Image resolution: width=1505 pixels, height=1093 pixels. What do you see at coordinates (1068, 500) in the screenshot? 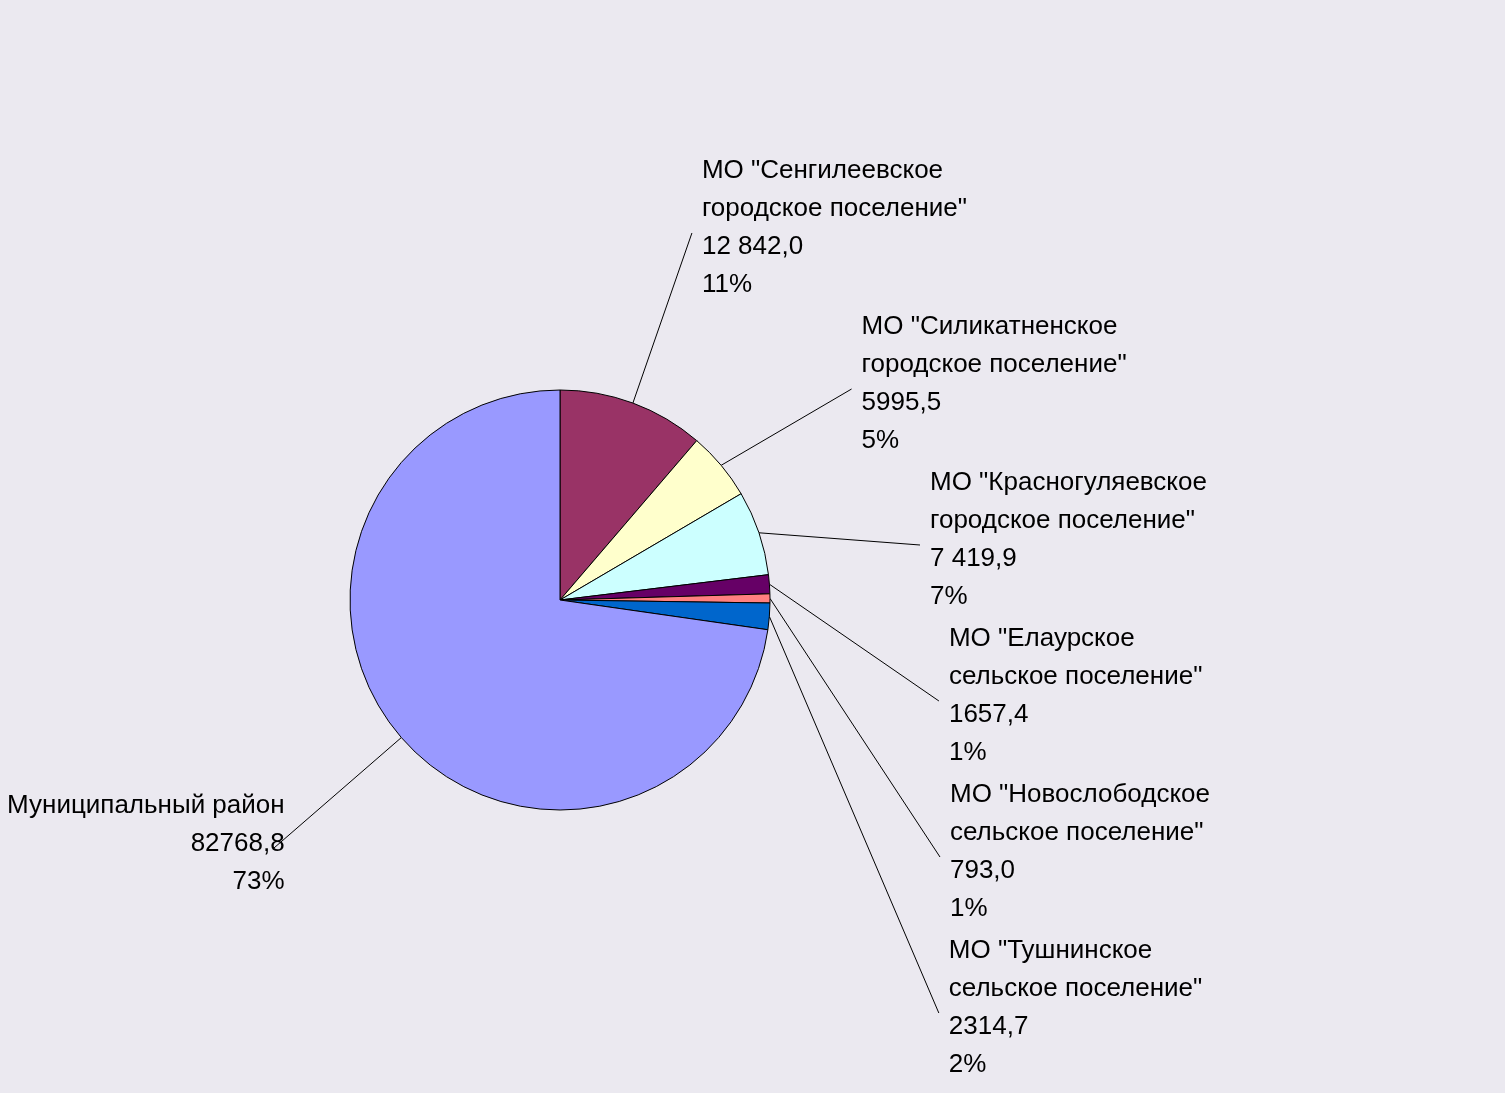
I see `slice-label: МО "Красногуляевское городское поселение"` at bounding box center [1068, 500].